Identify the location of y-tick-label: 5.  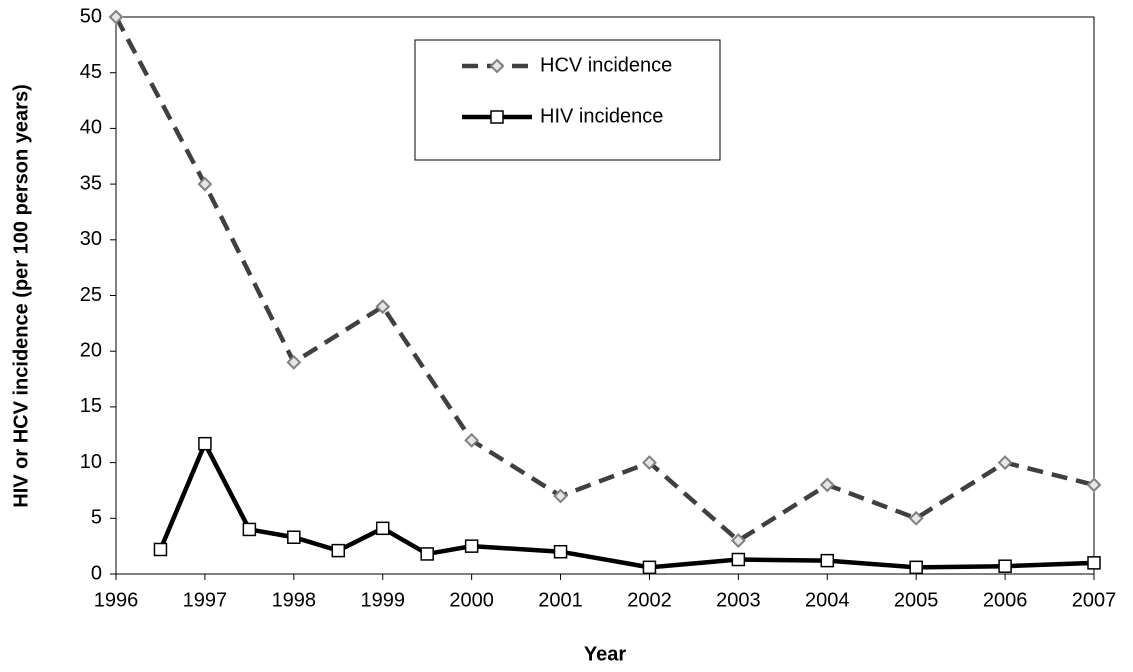
(96, 518).